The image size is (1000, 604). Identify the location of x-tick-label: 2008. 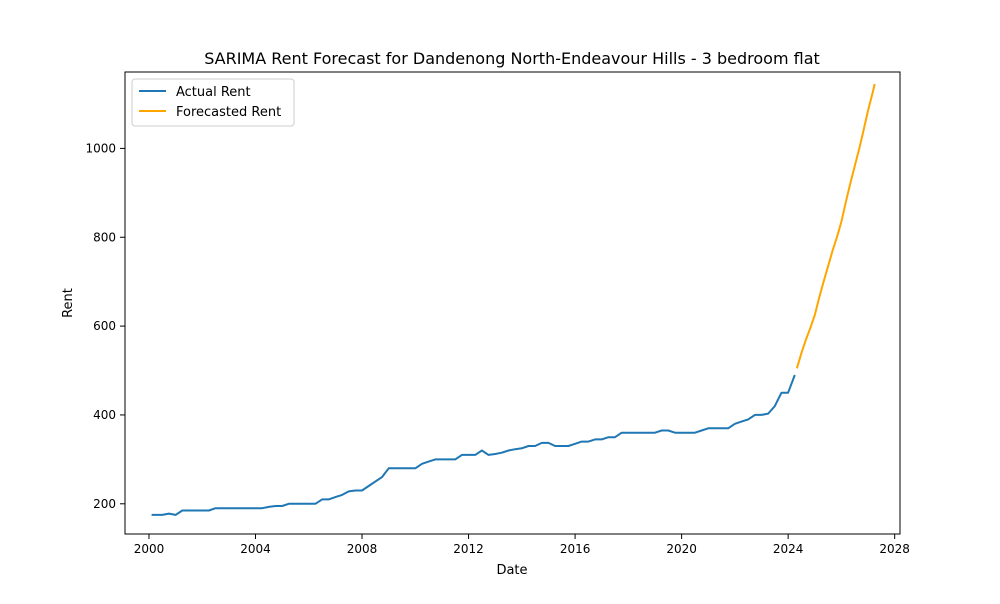
(362, 549).